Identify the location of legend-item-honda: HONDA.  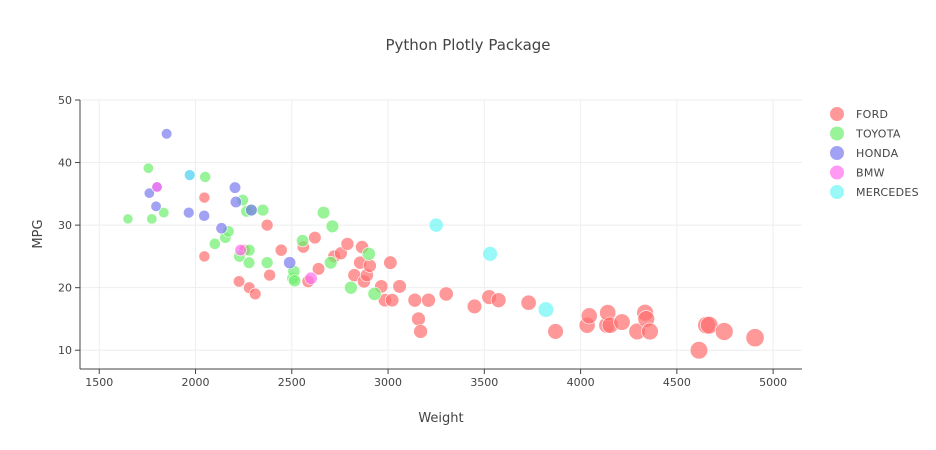
(864, 153).